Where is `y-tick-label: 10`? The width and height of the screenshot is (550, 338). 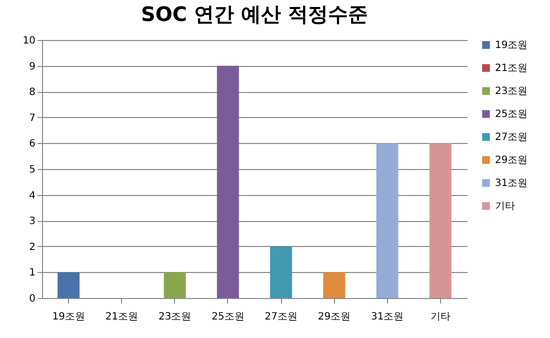
y-tick-label: 10 is located at coordinates (29, 41).